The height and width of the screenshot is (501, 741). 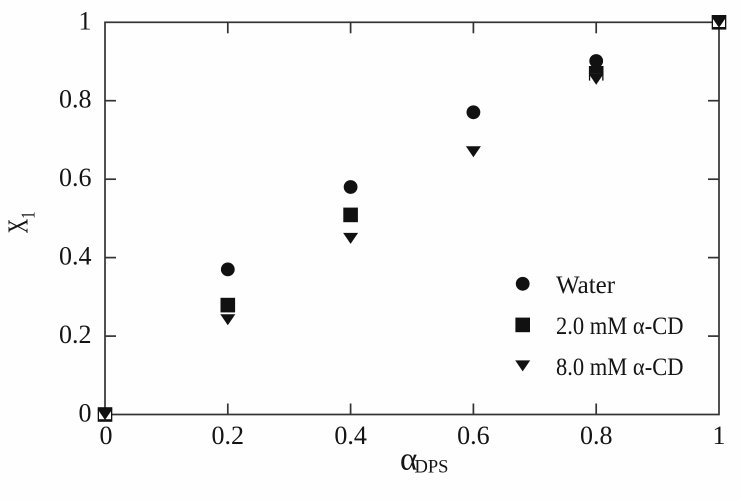 I want to click on svg-text: 8.0 mM α-CD, so click(x=620, y=367).